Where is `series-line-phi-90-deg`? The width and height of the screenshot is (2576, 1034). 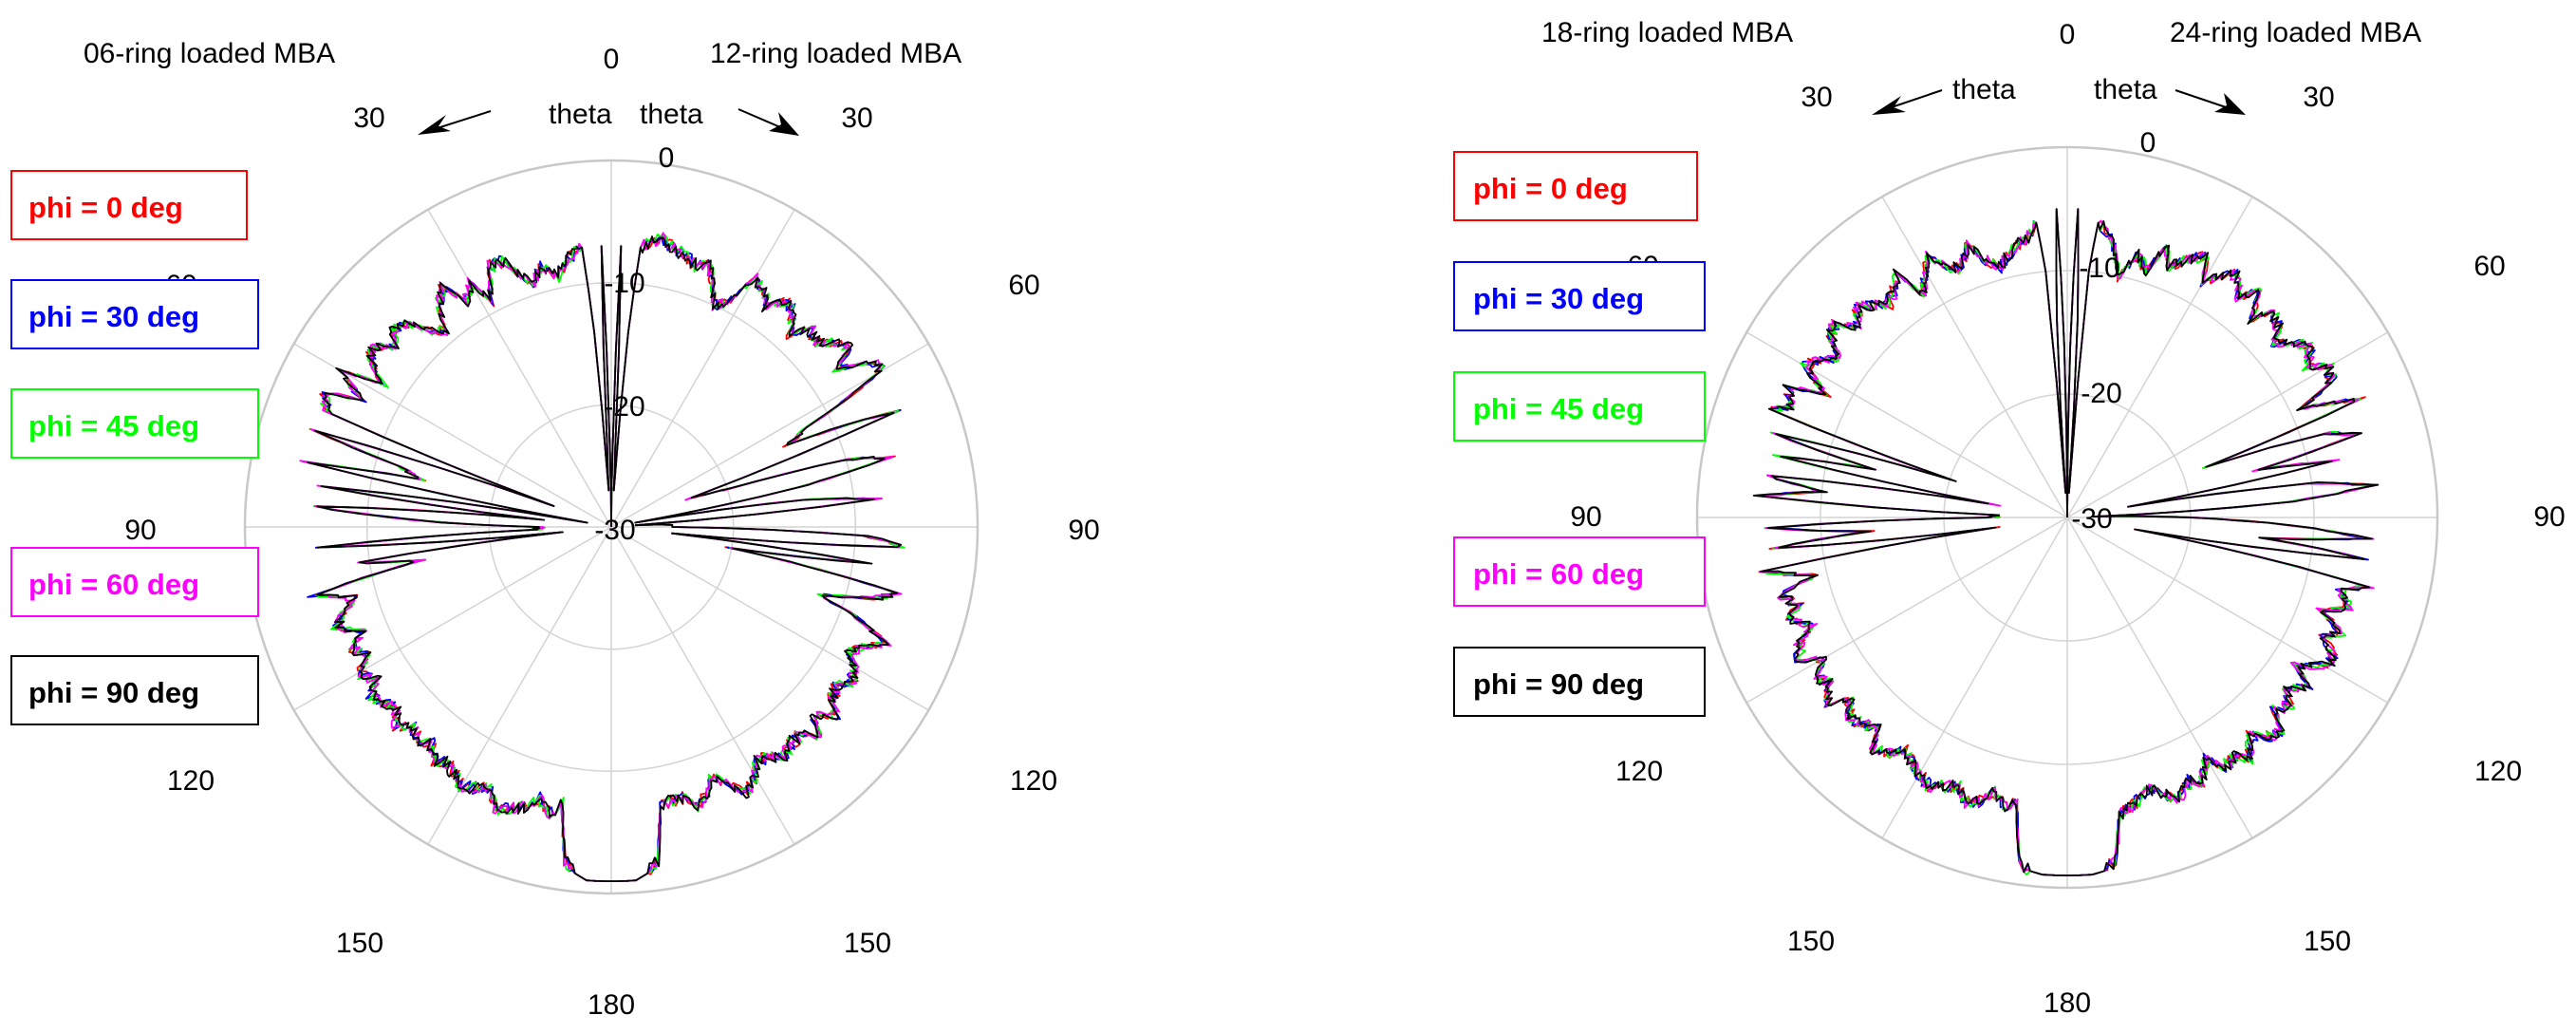
series-line-phi-90-deg is located at coordinates (604, 558).